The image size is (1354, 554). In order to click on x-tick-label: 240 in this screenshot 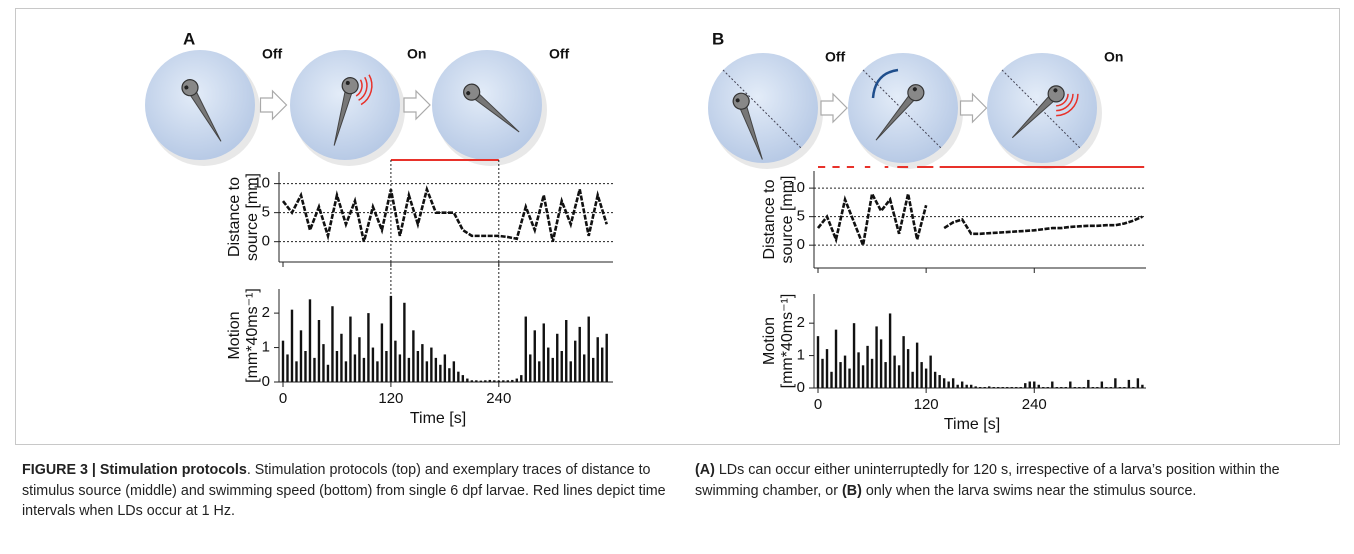, I will do `click(1034, 404)`.